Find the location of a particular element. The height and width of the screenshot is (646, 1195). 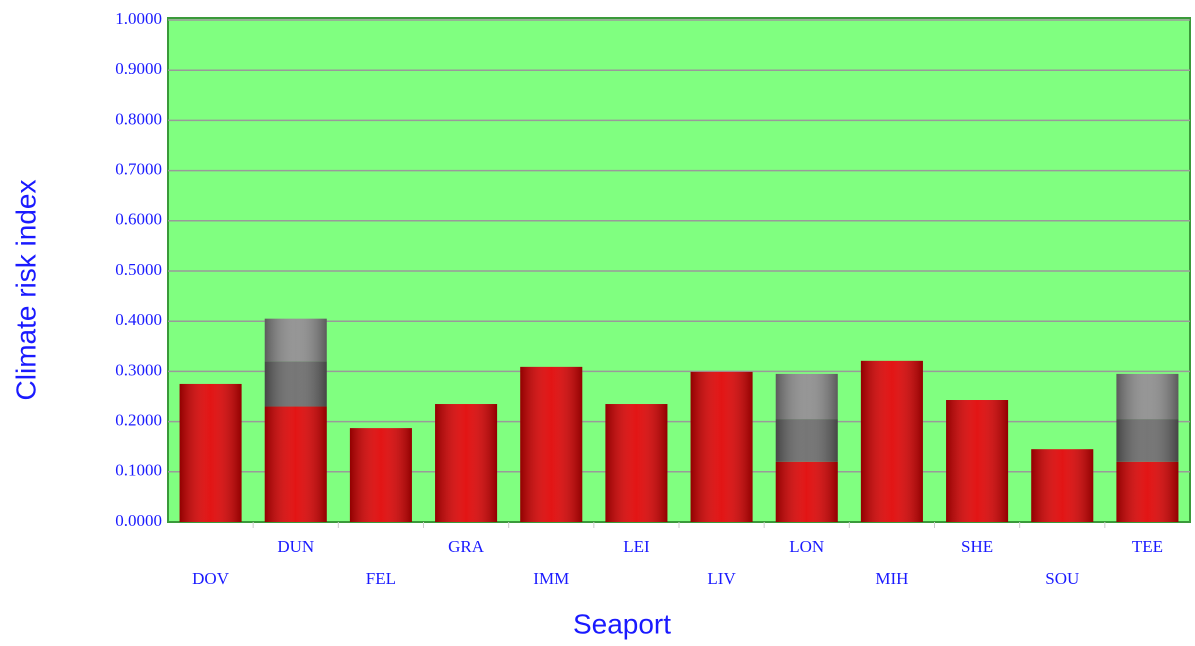

x-tick-label: GRA is located at coordinates (466, 546).